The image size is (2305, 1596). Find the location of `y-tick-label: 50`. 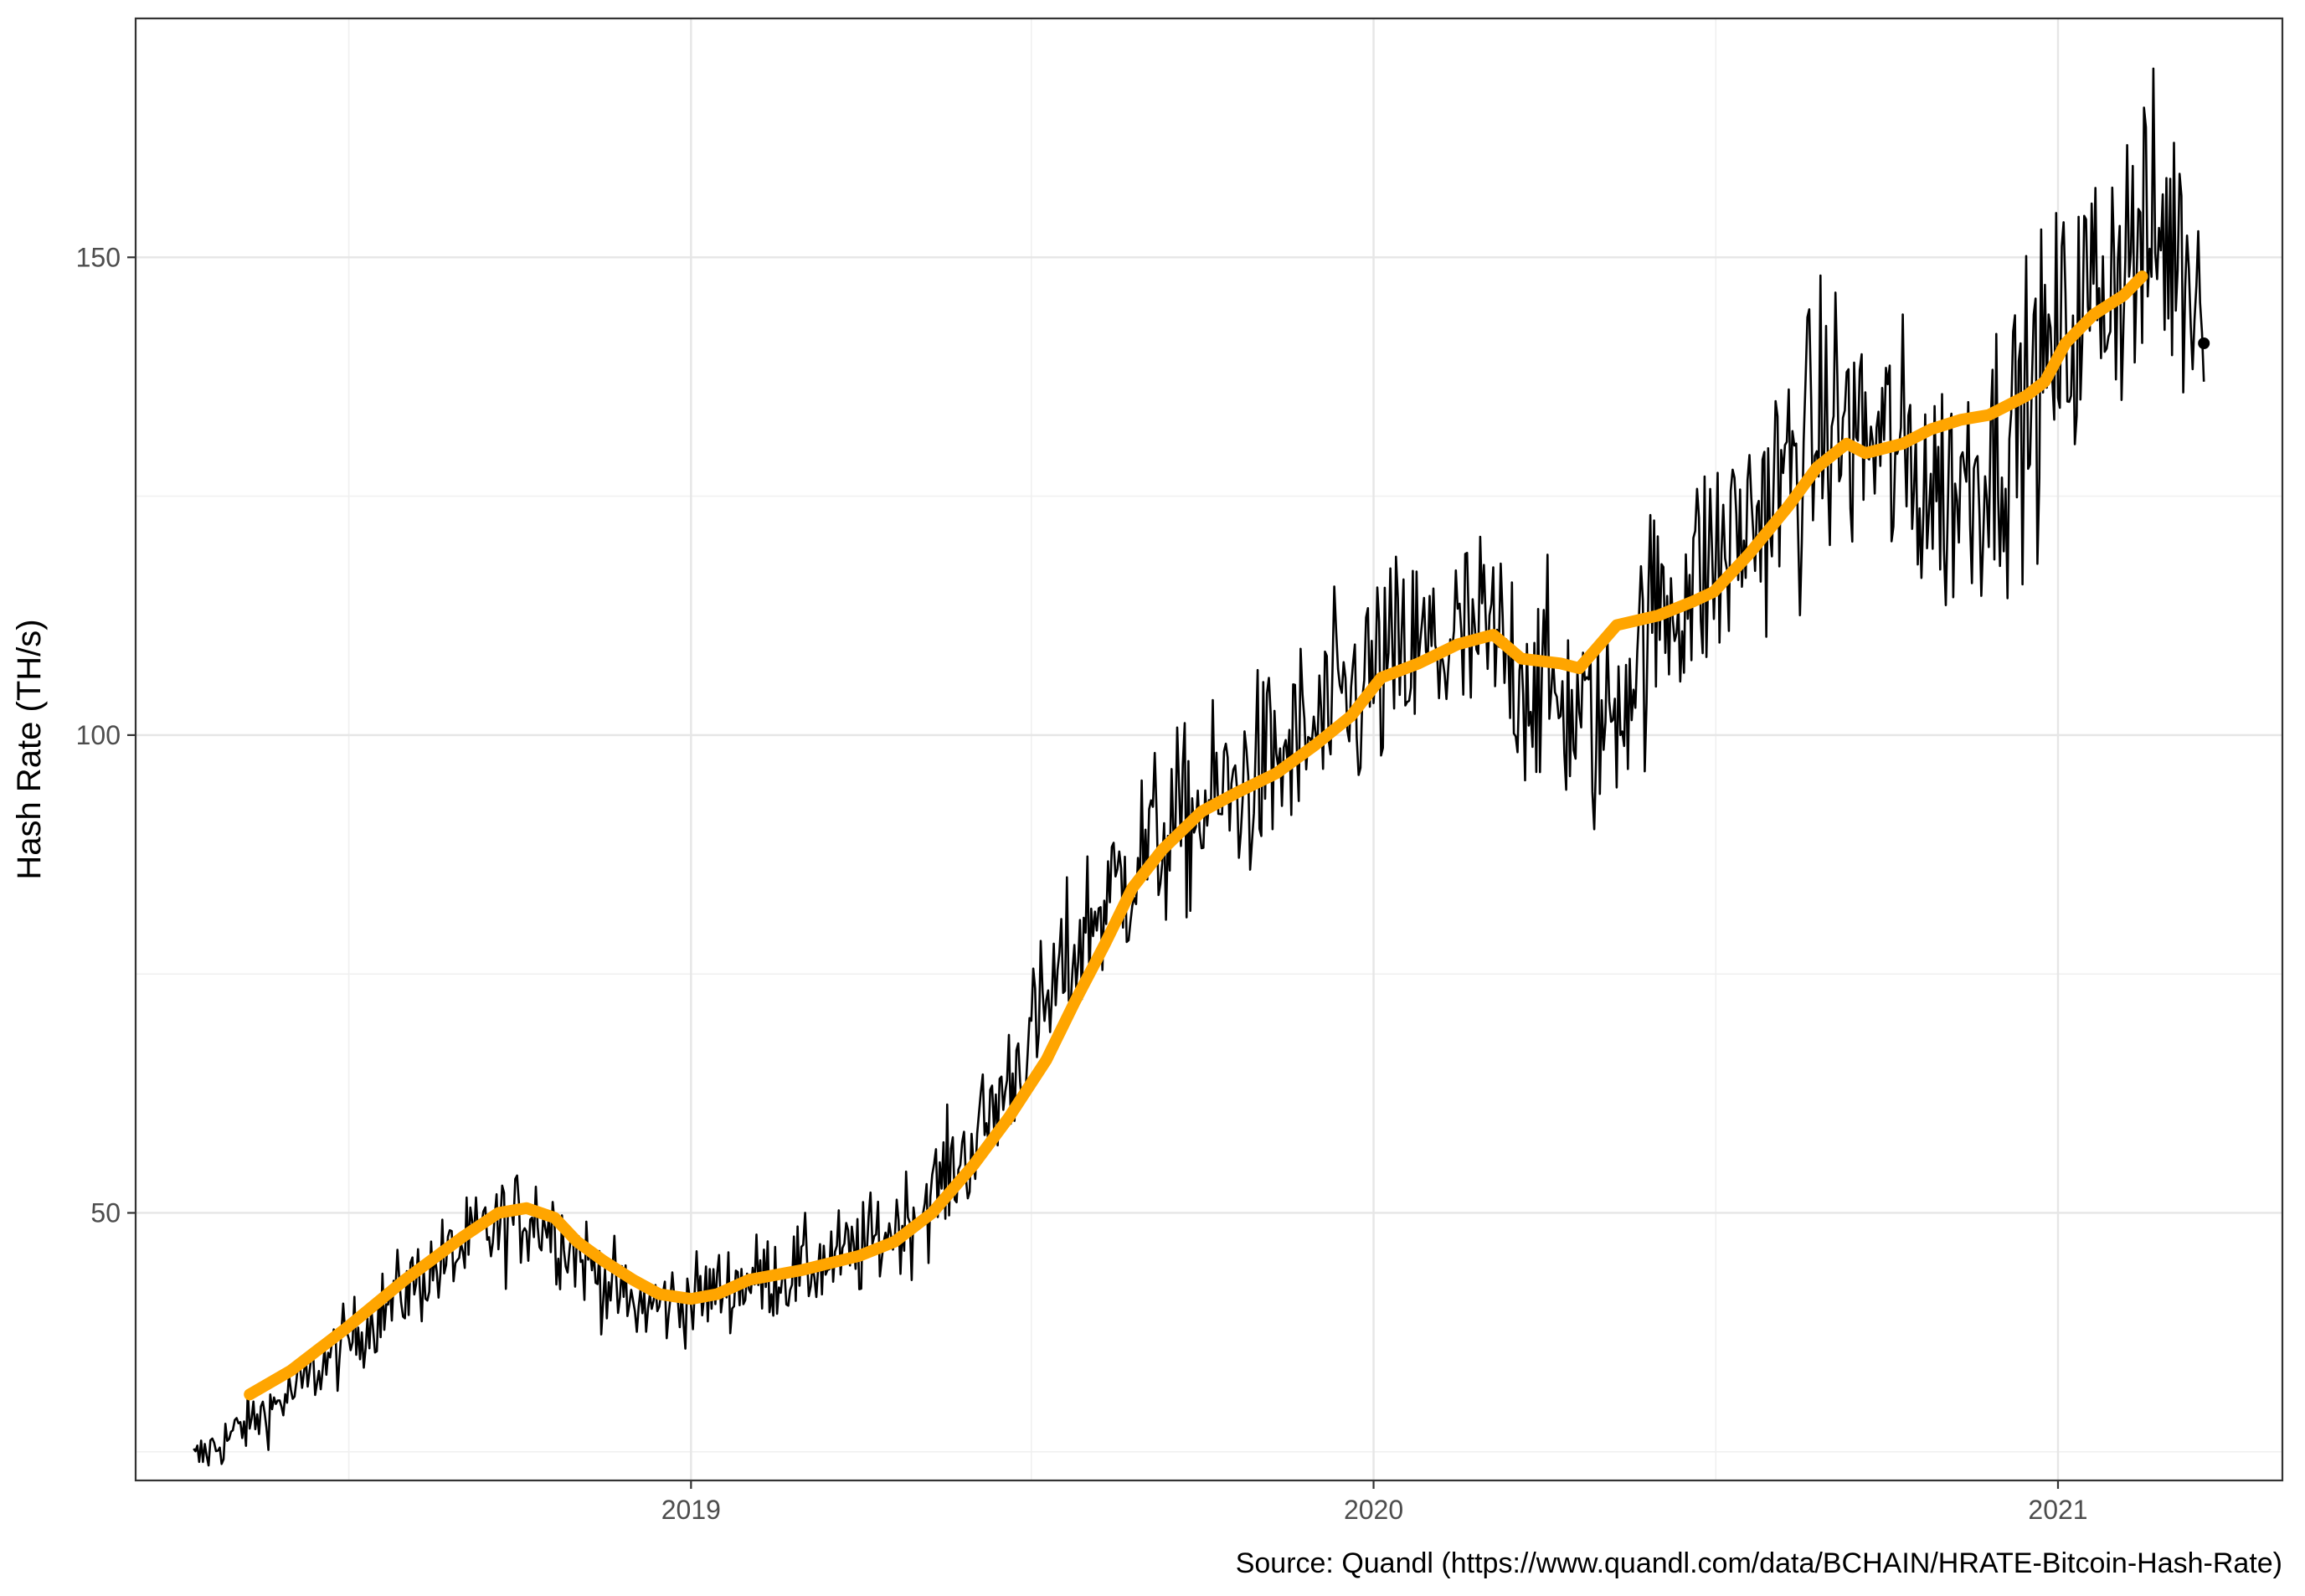

y-tick-label: 50 is located at coordinates (105, 1212).